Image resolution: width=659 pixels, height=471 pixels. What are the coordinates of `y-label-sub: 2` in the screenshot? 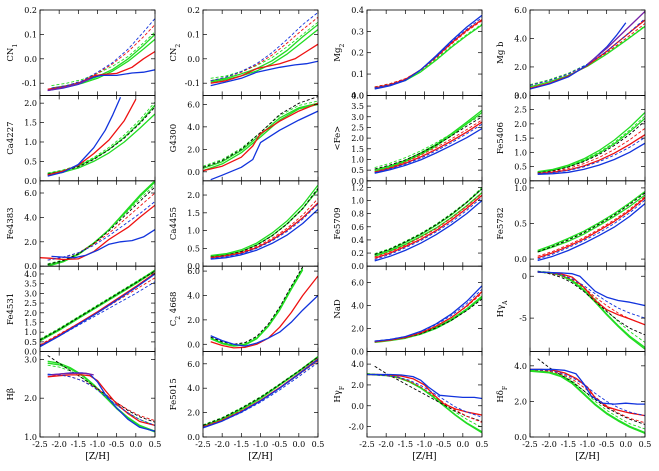 It's located at (178, 46).